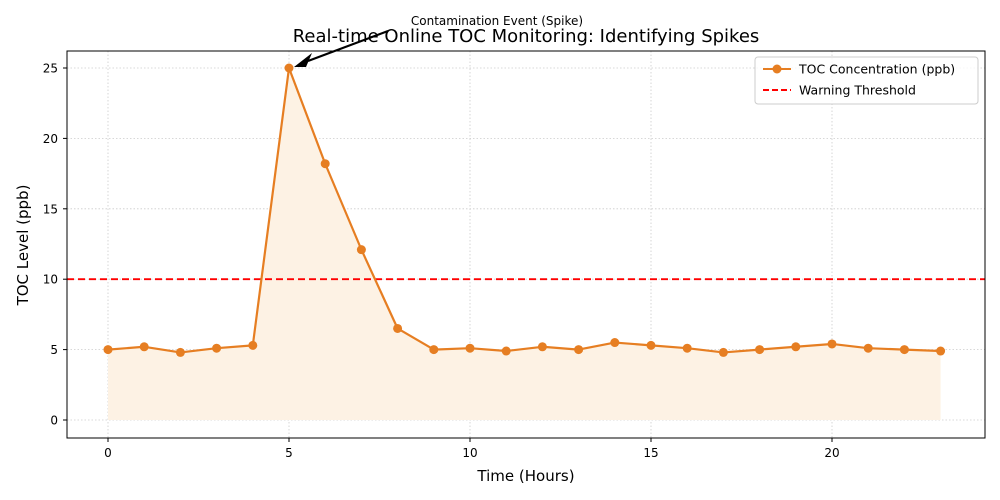  I want to click on legend-box, so click(866, 80).